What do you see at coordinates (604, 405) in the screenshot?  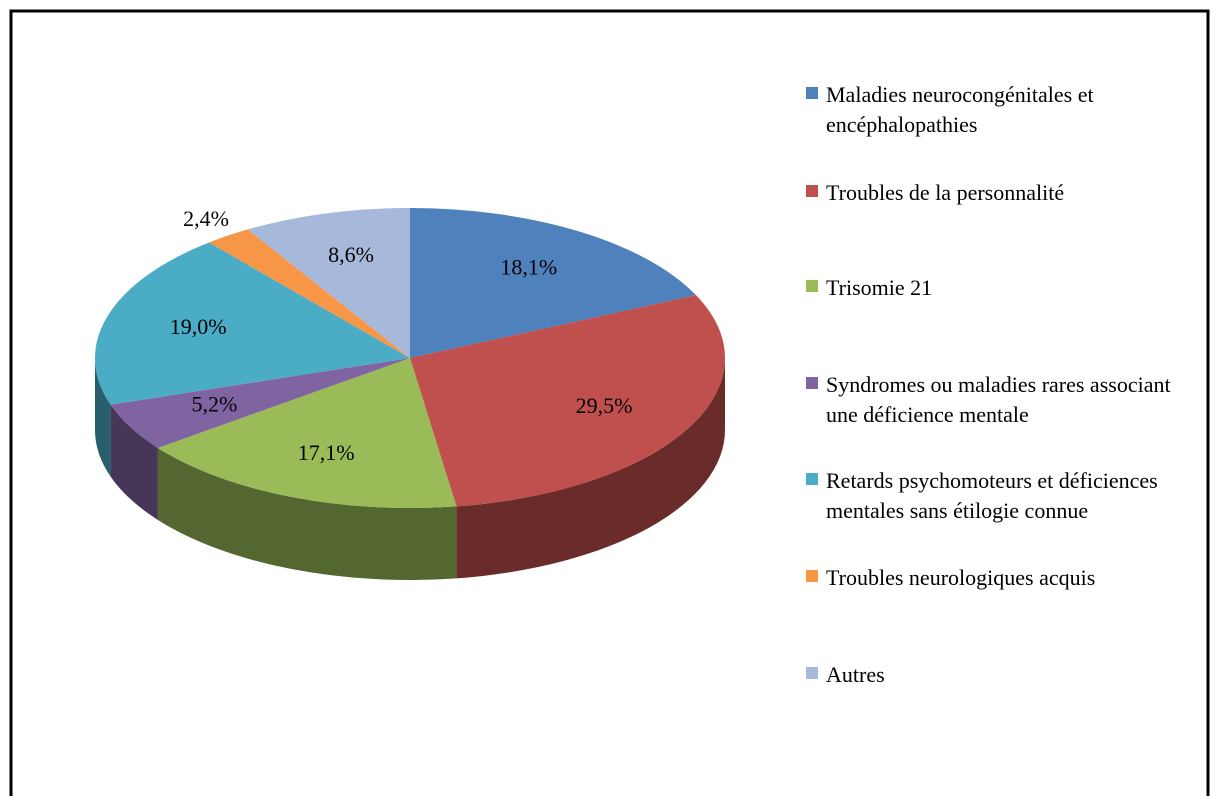 I see `data-label: 29,5%` at bounding box center [604, 405].